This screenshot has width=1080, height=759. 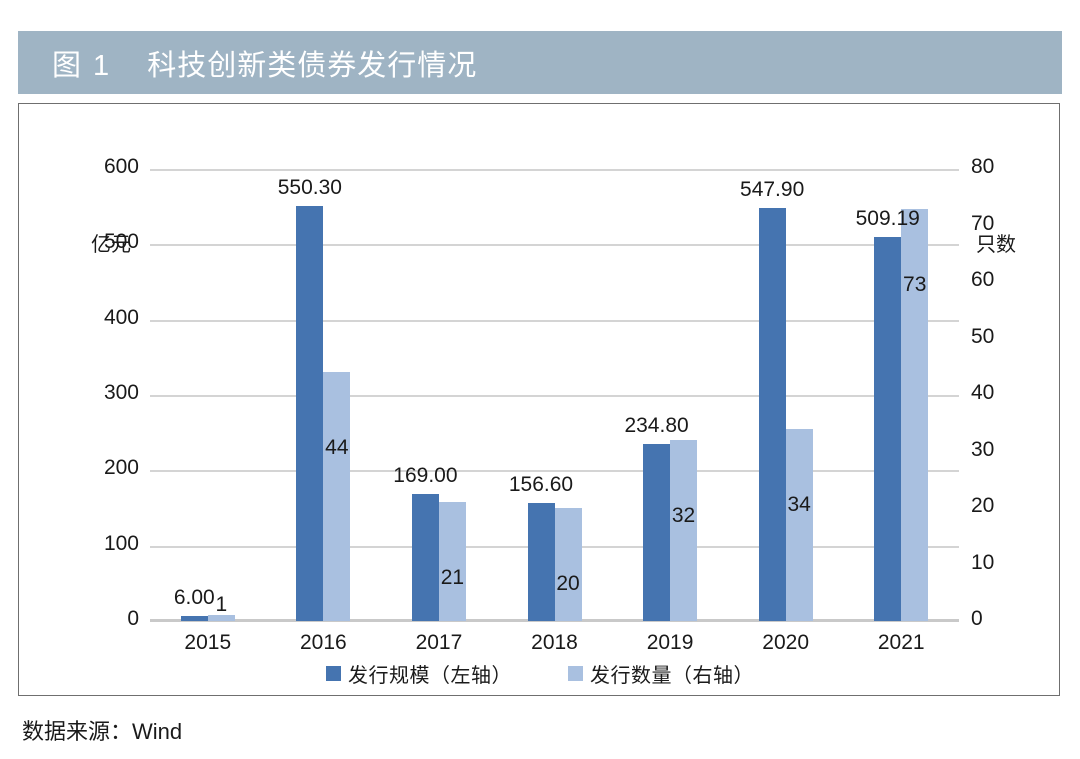 I want to click on legend-label: 发行数量（右轴）, so click(x=672, y=676).